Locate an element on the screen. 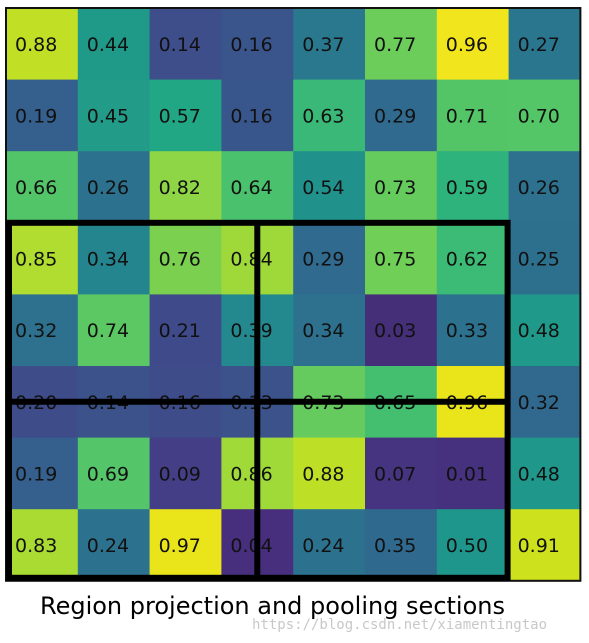  cell-value: 0.14 is located at coordinates (180, 45).